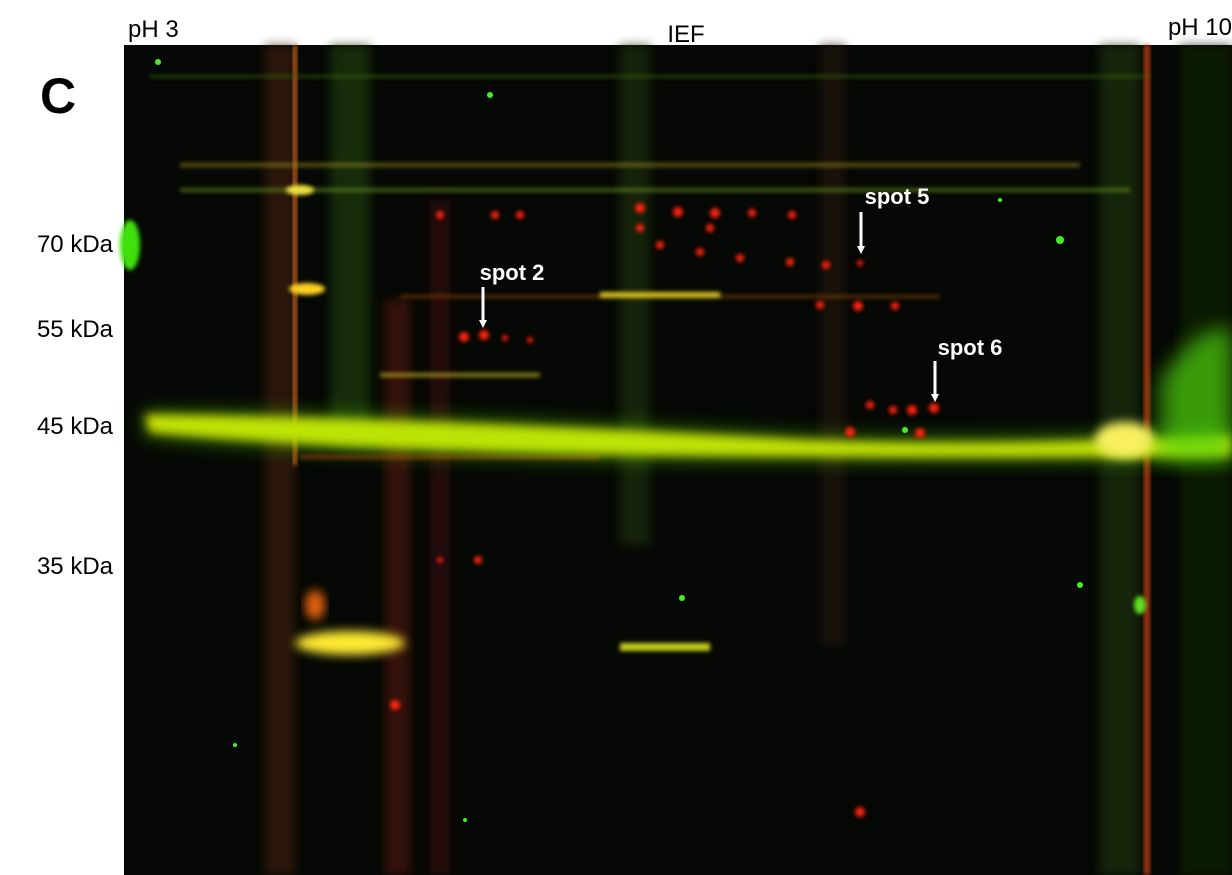 The height and width of the screenshot is (875, 1232). Describe the element at coordinates (75, 426) in the screenshot. I see `mw-marker: 45 kDa` at that location.